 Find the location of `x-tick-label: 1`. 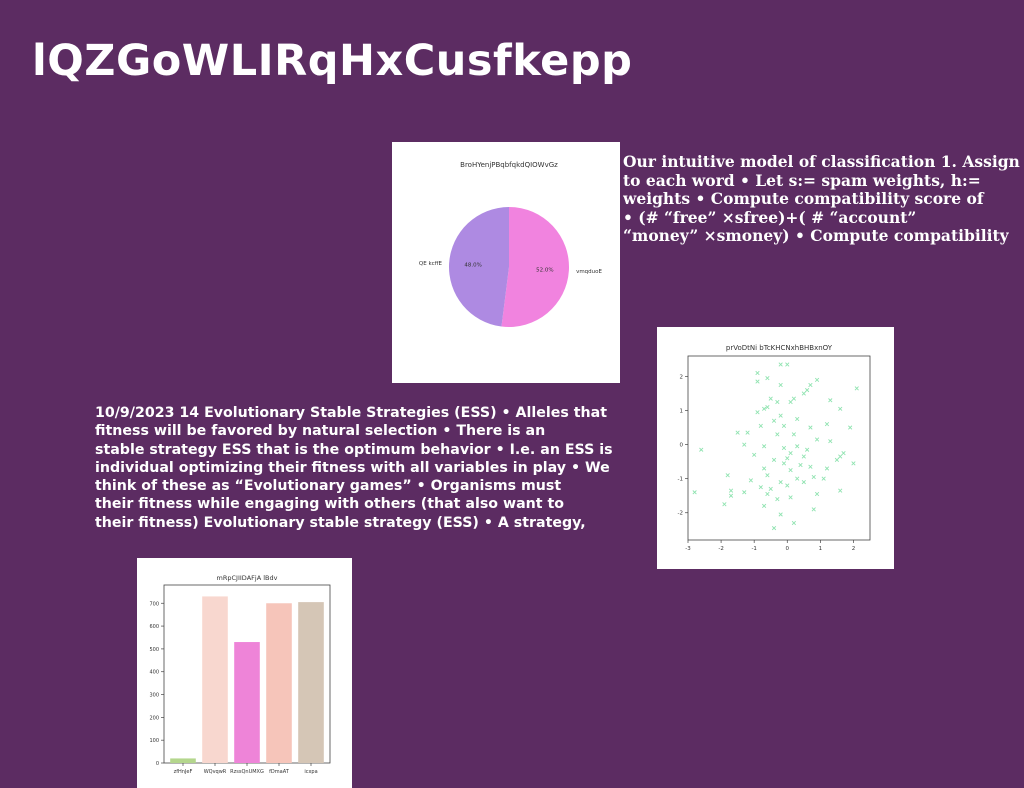

x-tick-label: 1 is located at coordinates (821, 549).